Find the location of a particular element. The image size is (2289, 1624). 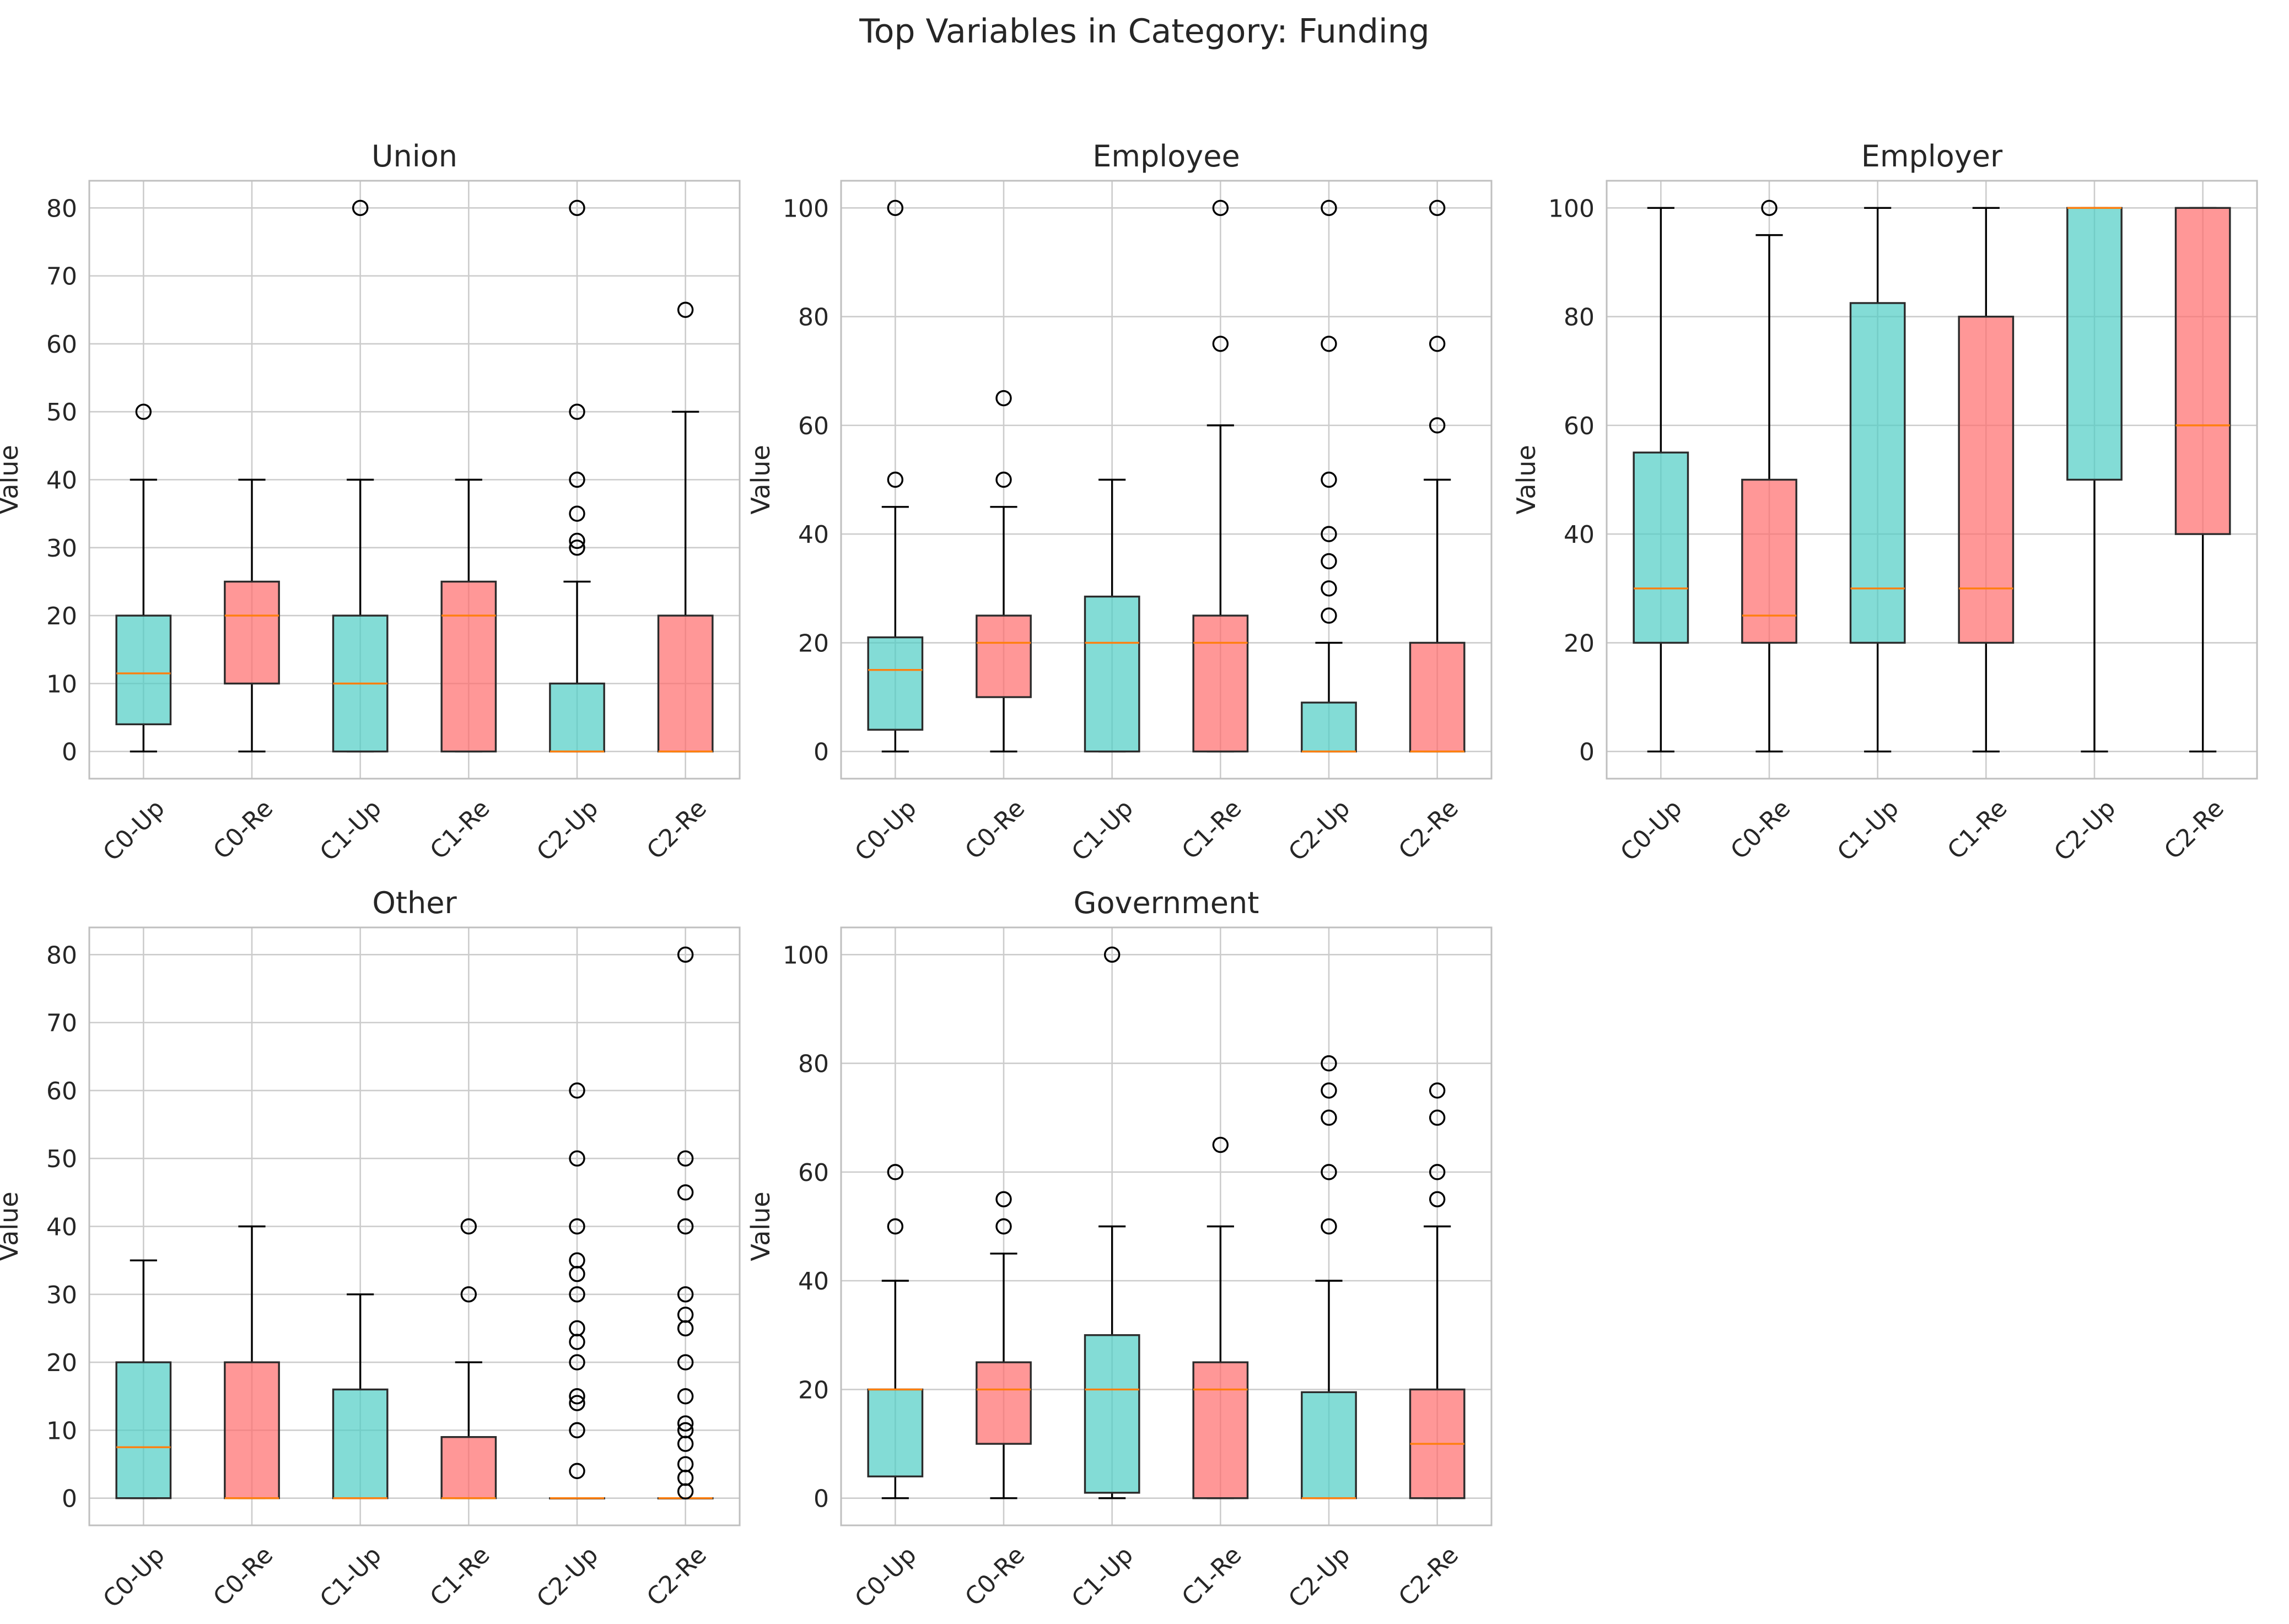

box-c2-up is located at coordinates (1329, 1277).